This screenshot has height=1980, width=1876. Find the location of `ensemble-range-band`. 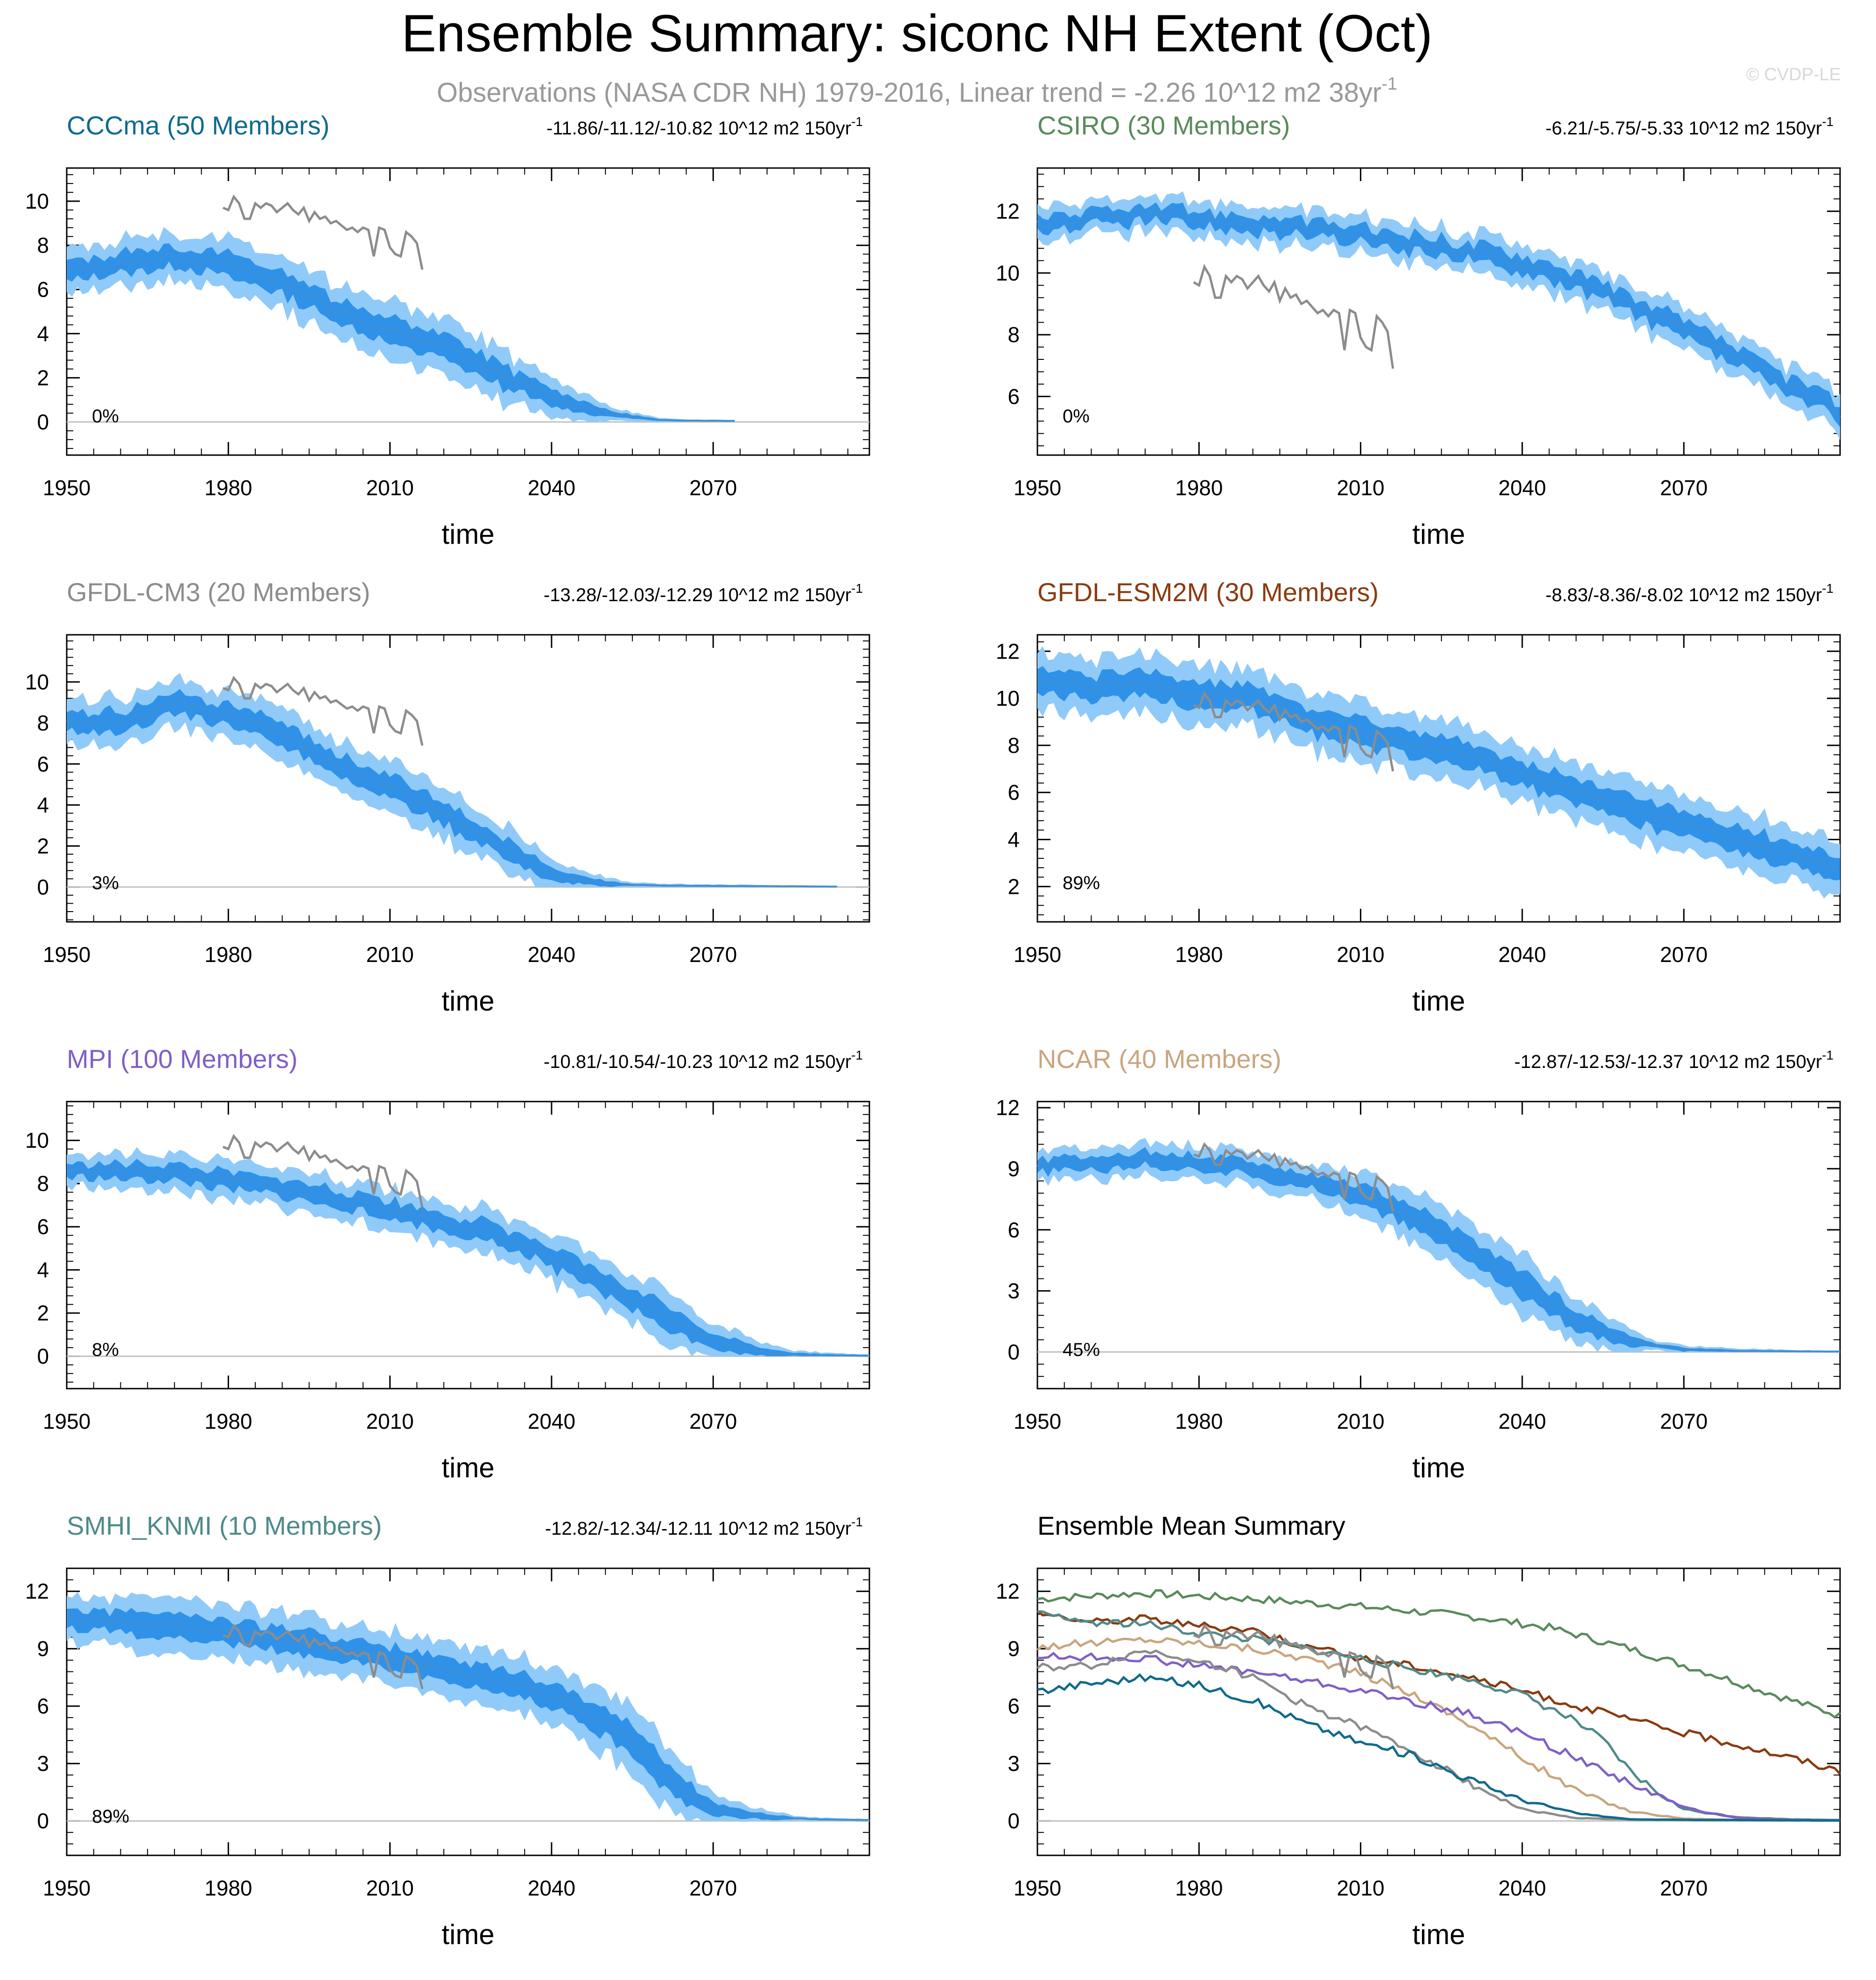

ensemble-range-band is located at coordinates (1438, 316).